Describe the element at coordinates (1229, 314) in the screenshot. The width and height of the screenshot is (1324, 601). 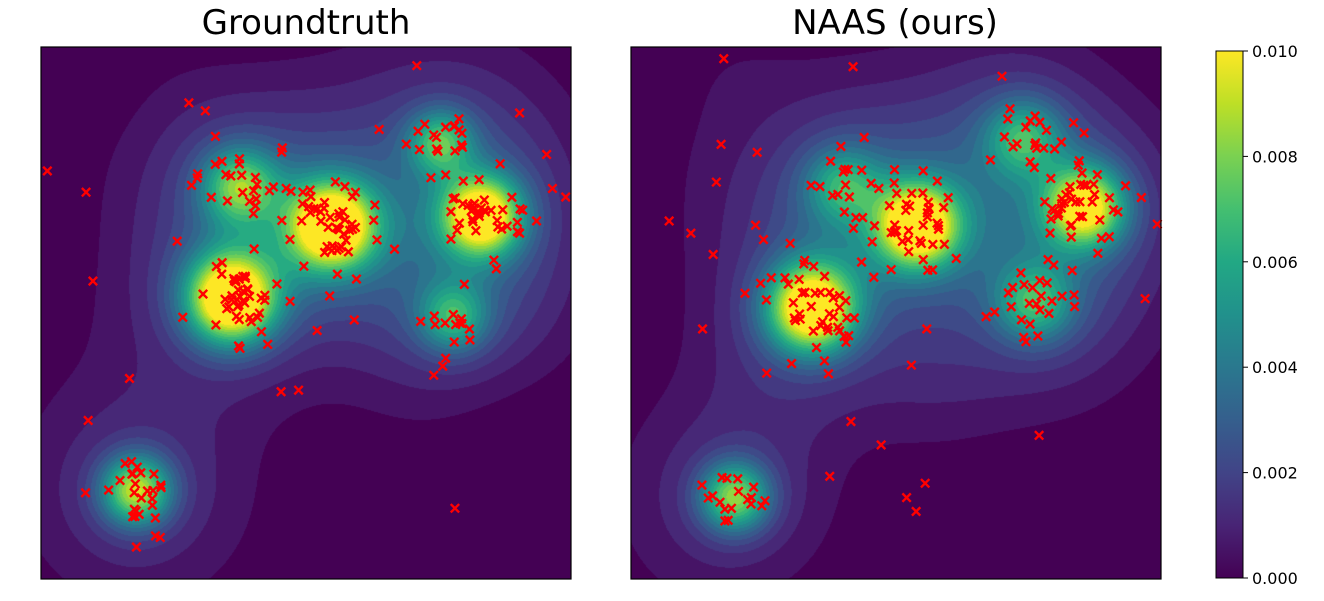
I see `colorbar-gradient` at that location.